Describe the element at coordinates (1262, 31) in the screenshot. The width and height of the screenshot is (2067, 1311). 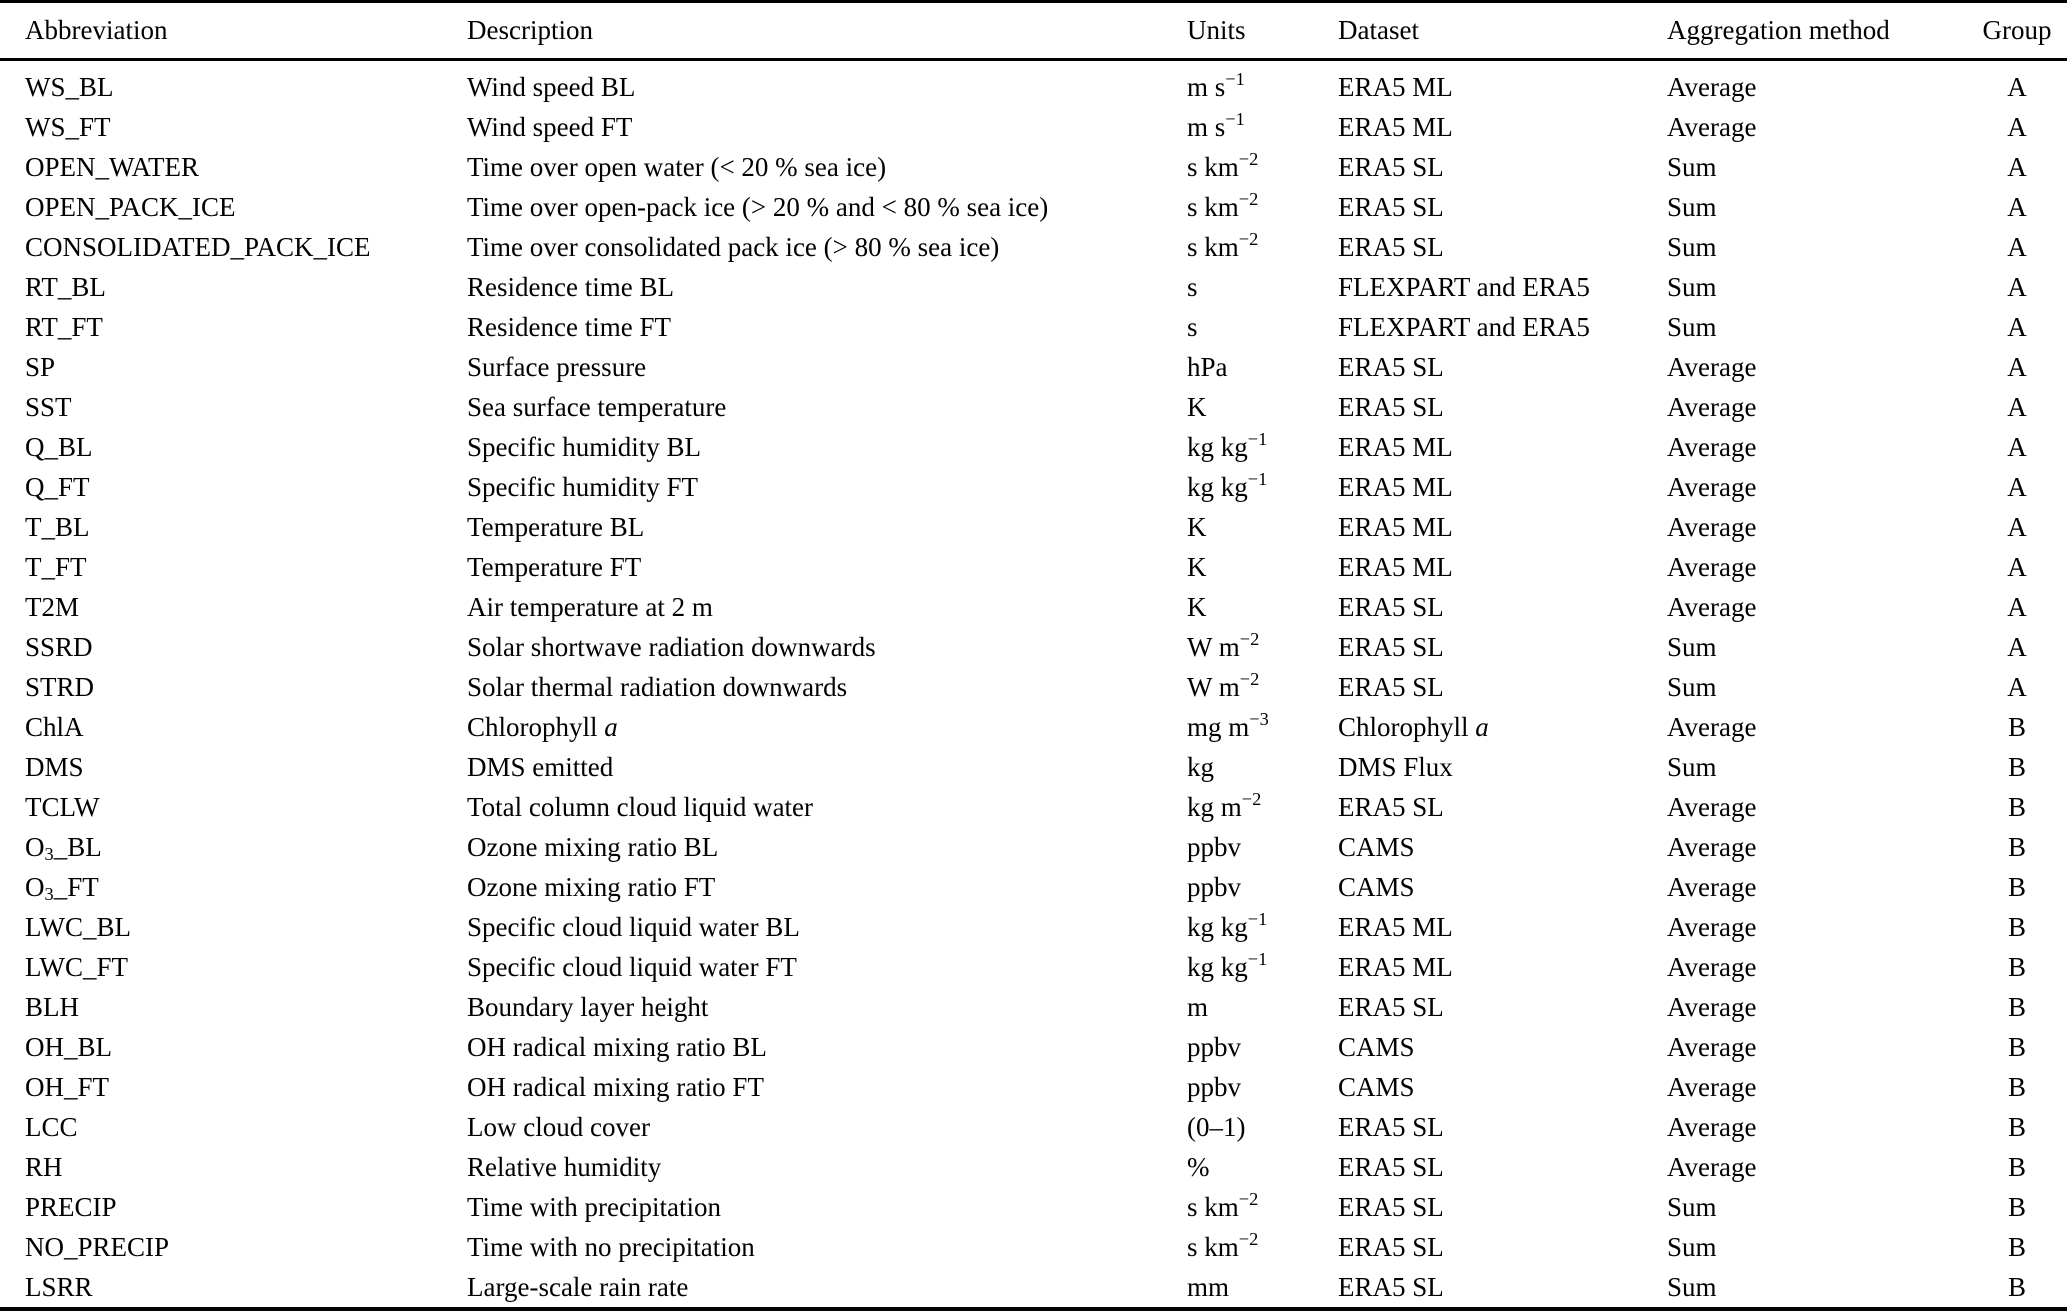
I see `column-header-units: Units` at that location.